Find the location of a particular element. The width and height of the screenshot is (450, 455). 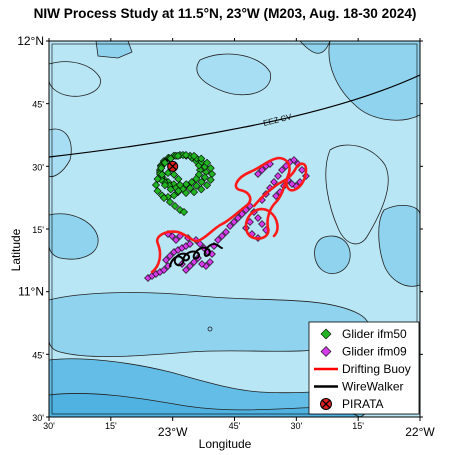

legend-symbol-glider-ifm50 is located at coordinates (326, 334).